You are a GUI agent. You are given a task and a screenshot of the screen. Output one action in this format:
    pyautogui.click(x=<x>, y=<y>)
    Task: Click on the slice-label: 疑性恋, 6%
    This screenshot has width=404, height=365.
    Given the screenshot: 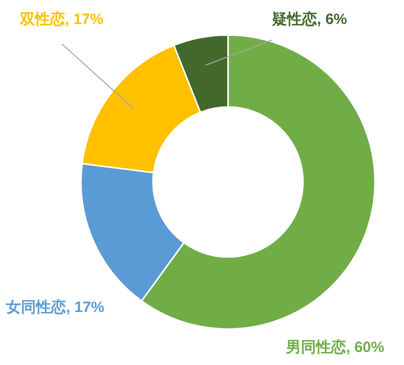 What is the action you would take?
    pyautogui.click(x=310, y=20)
    